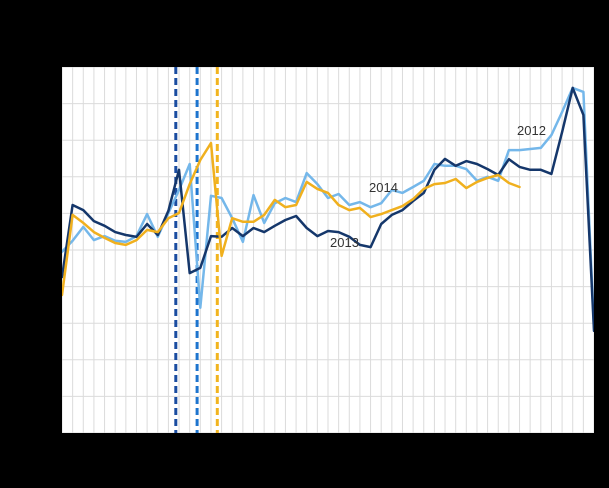  Describe the element at coordinates (383, 187) in the screenshot. I see `series-label-2014: 2014` at that location.